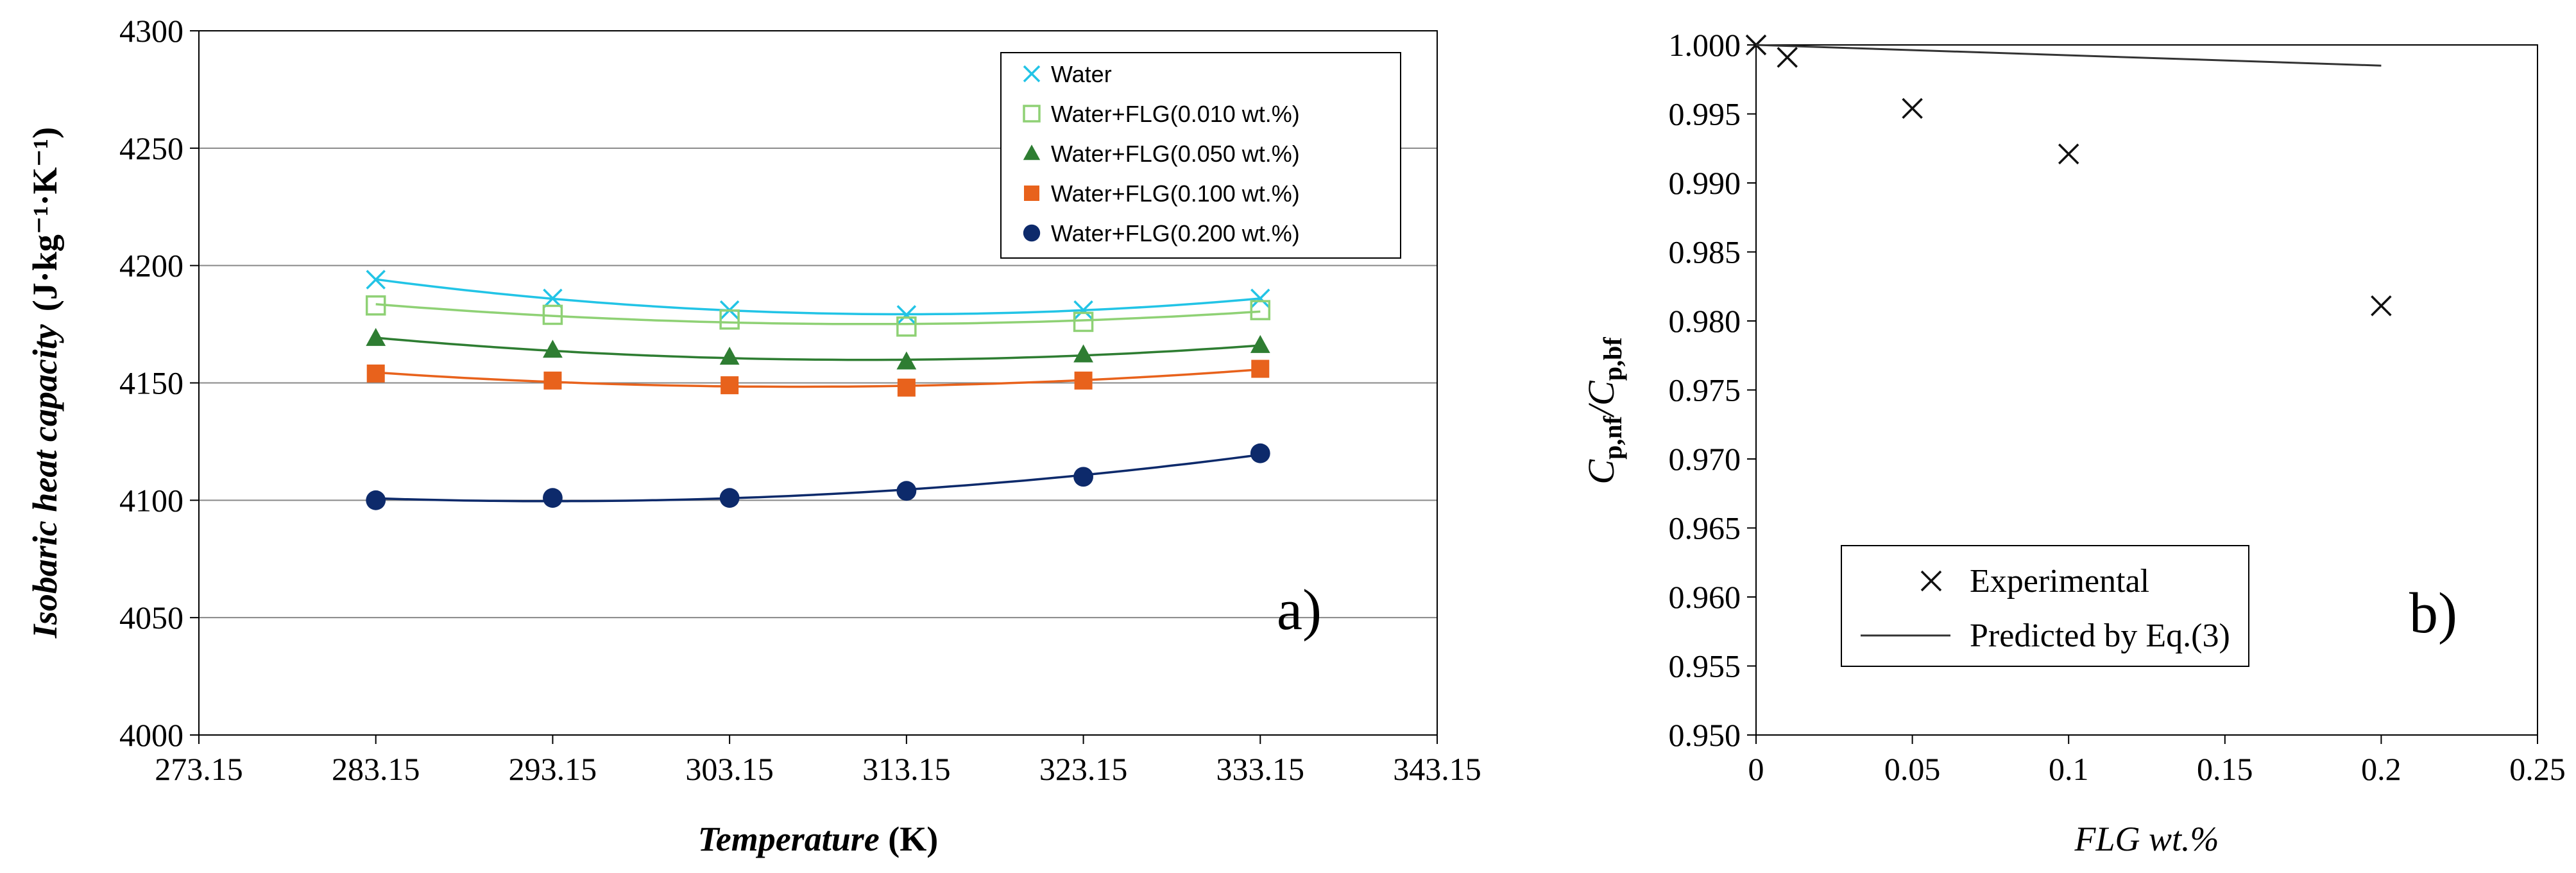  What do you see at coordinates (151, 383) in the screenshot?
I see `panel-a-y-tick-label: 4150` at bounding box center [151, 383].